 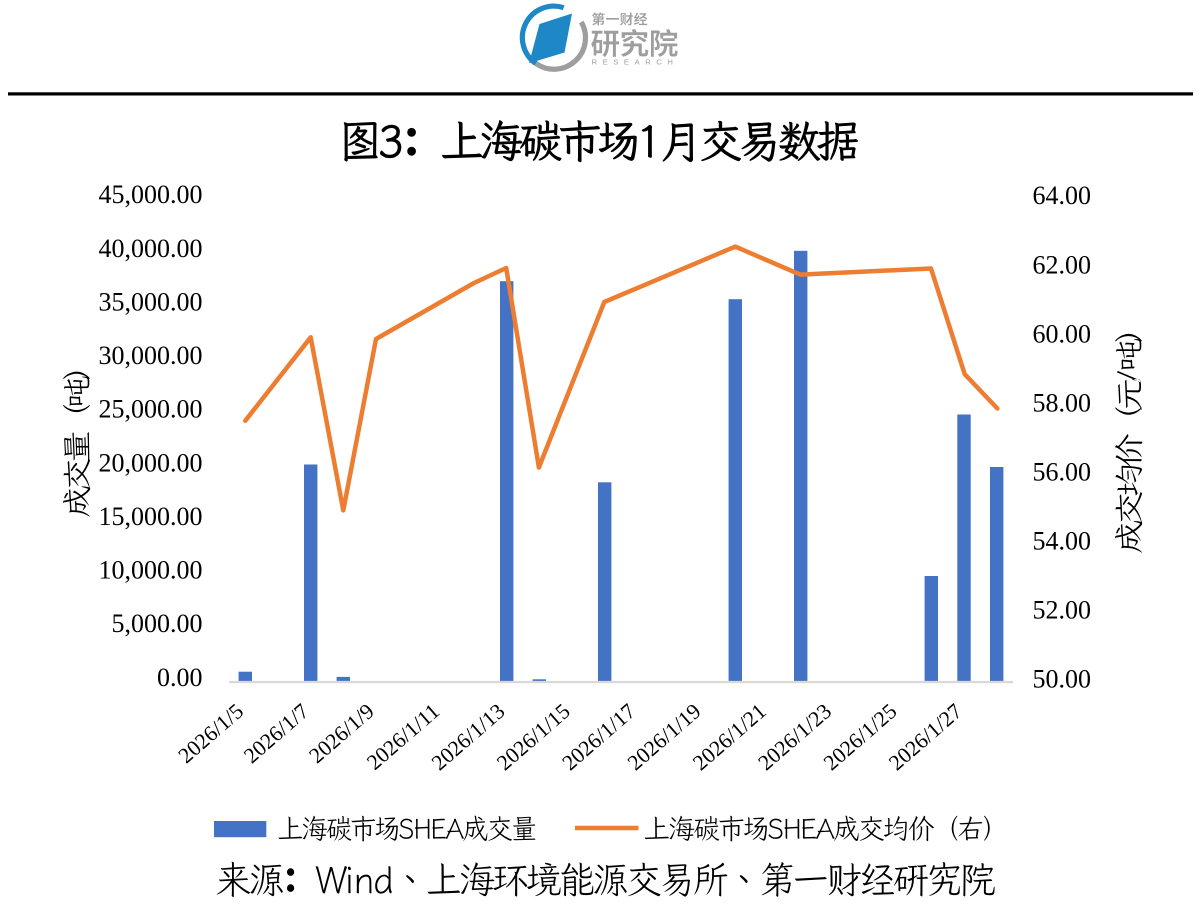 What do you see at coordinates (1062, 333) in the screenshot?
I see `svg-text: 60.00` at bounding box center [1062, 333].